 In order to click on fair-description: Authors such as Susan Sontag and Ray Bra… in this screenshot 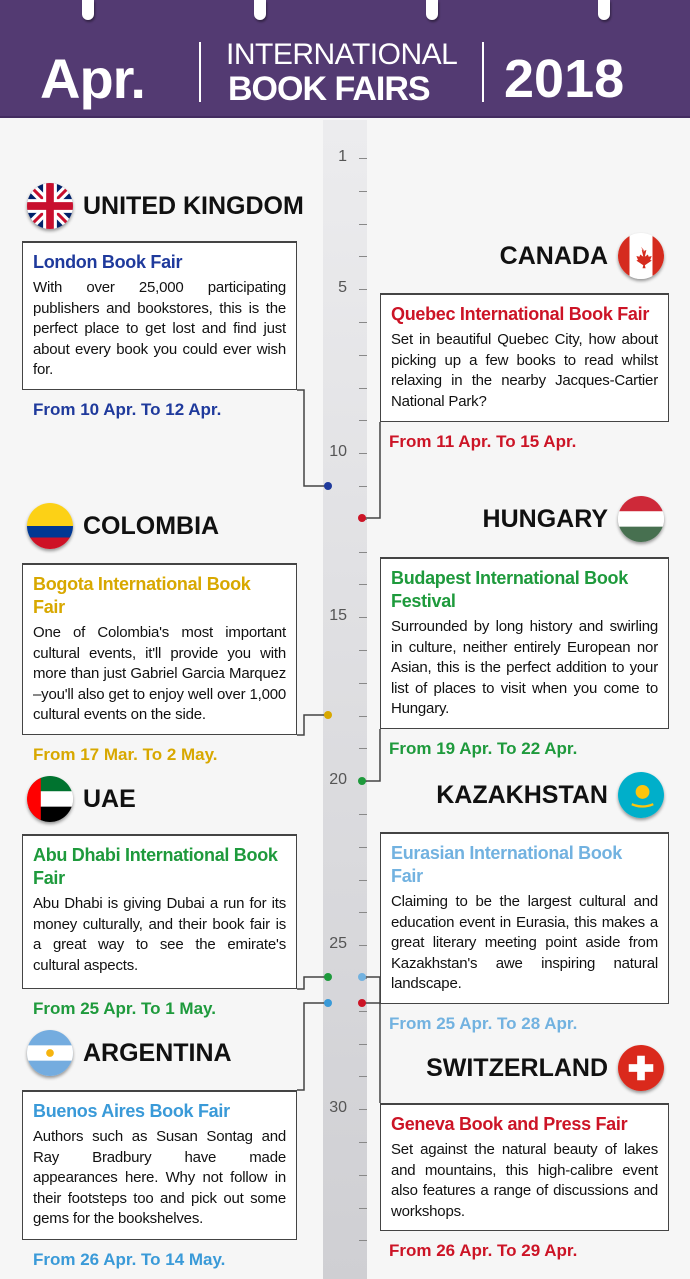, I will do `click(159, 1177)`.